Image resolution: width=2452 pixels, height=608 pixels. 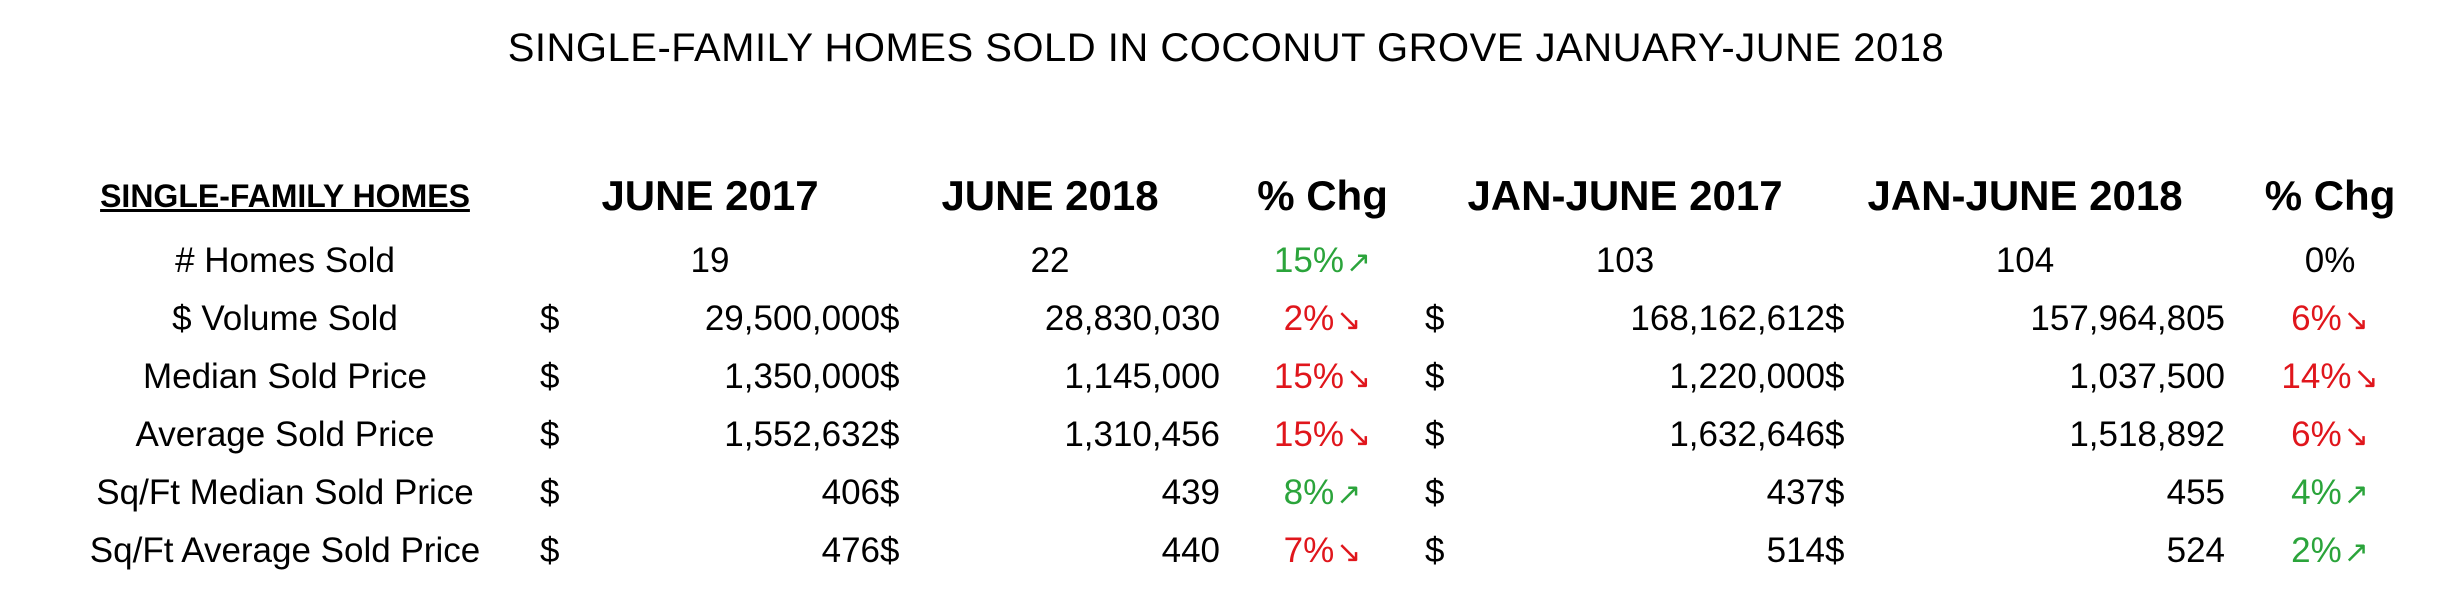 I want to click on column-header-june-2017: JUNE 2017, so click(x=710, y=195).